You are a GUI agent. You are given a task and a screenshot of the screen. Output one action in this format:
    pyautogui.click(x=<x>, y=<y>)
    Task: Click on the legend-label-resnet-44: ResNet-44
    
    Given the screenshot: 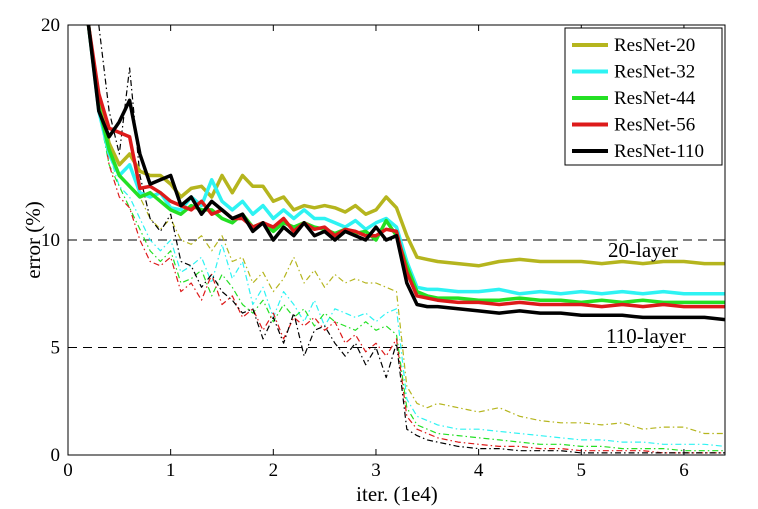 What is the action you would take?
    pyautogui.click(x=655, y=98)
    